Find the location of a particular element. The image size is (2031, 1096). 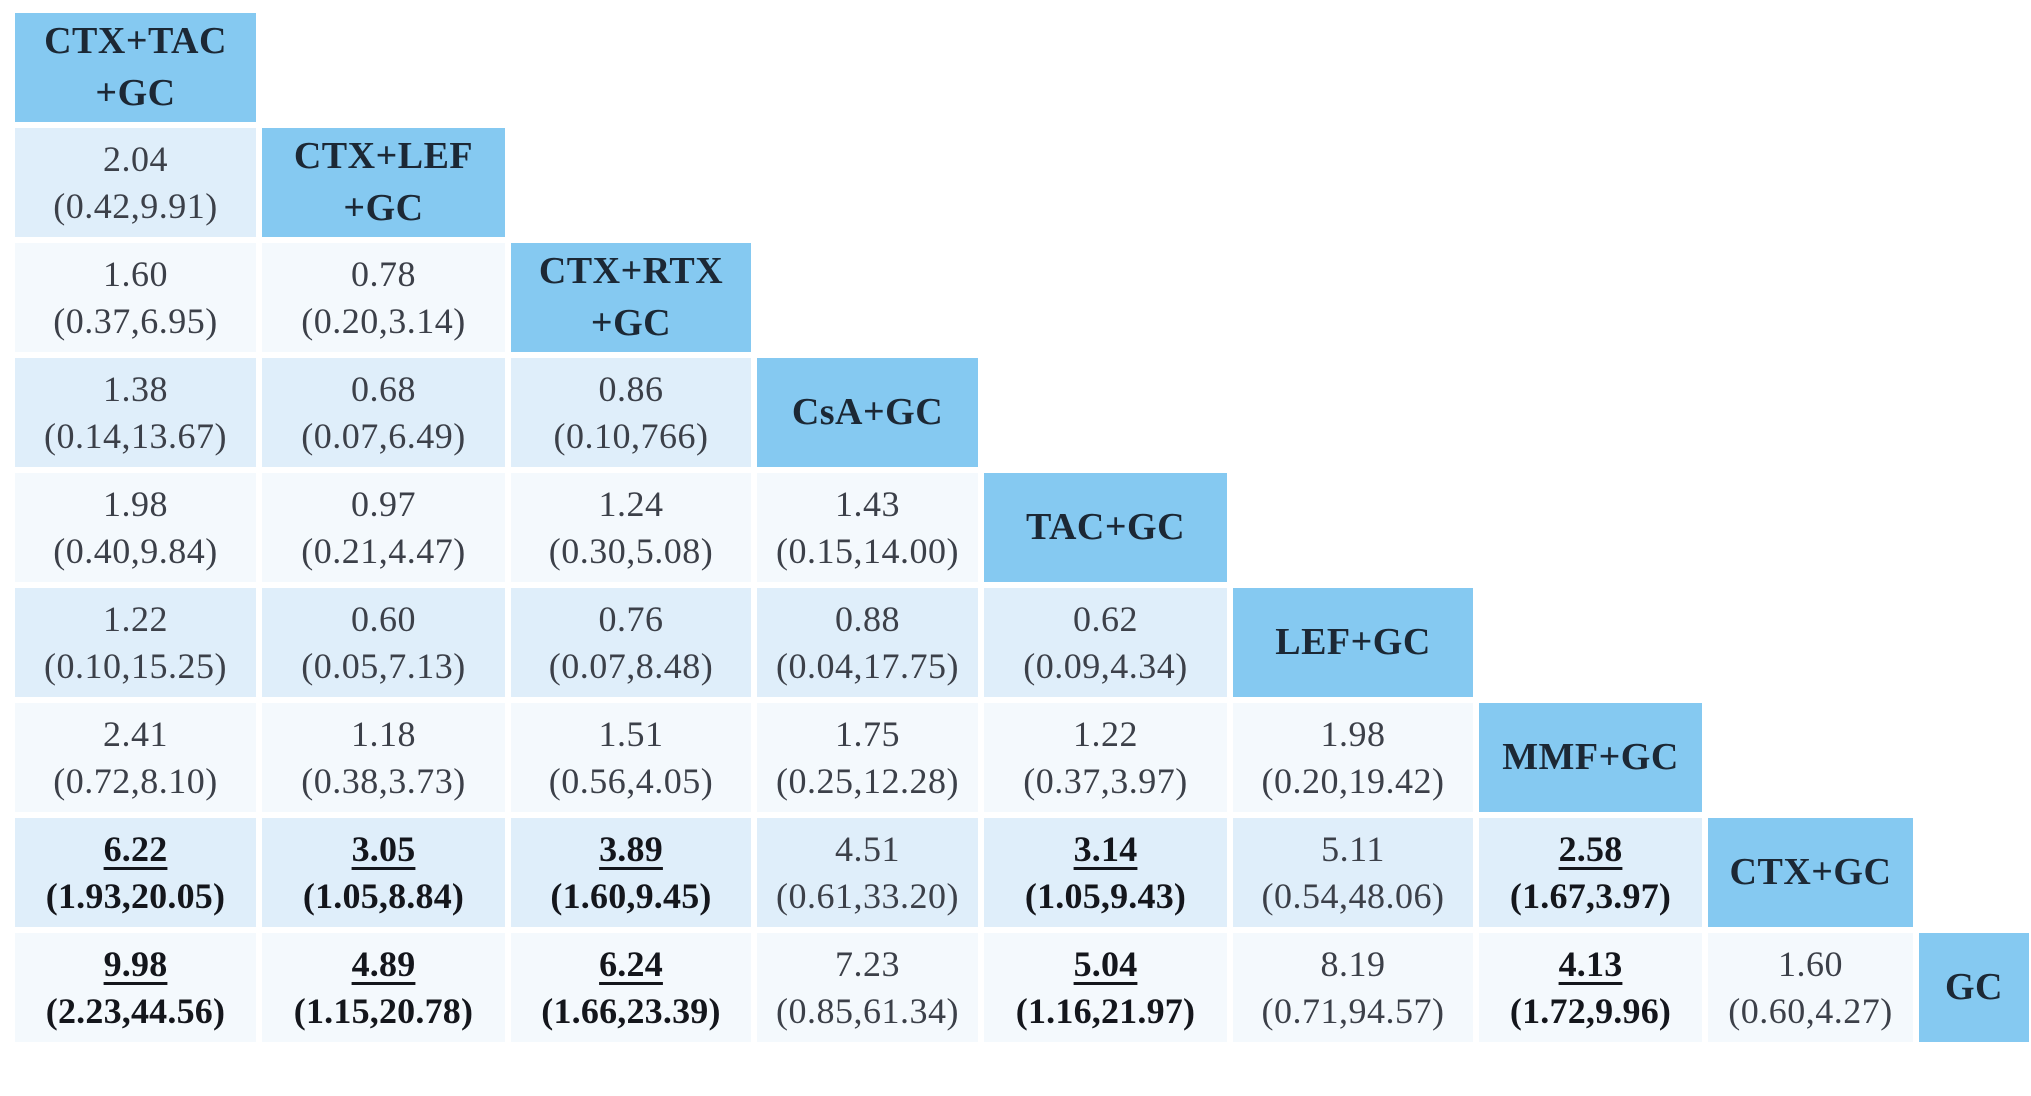

comparison-cell: 6.24 (1.66,23.39) is located at coordinates (631, 987).